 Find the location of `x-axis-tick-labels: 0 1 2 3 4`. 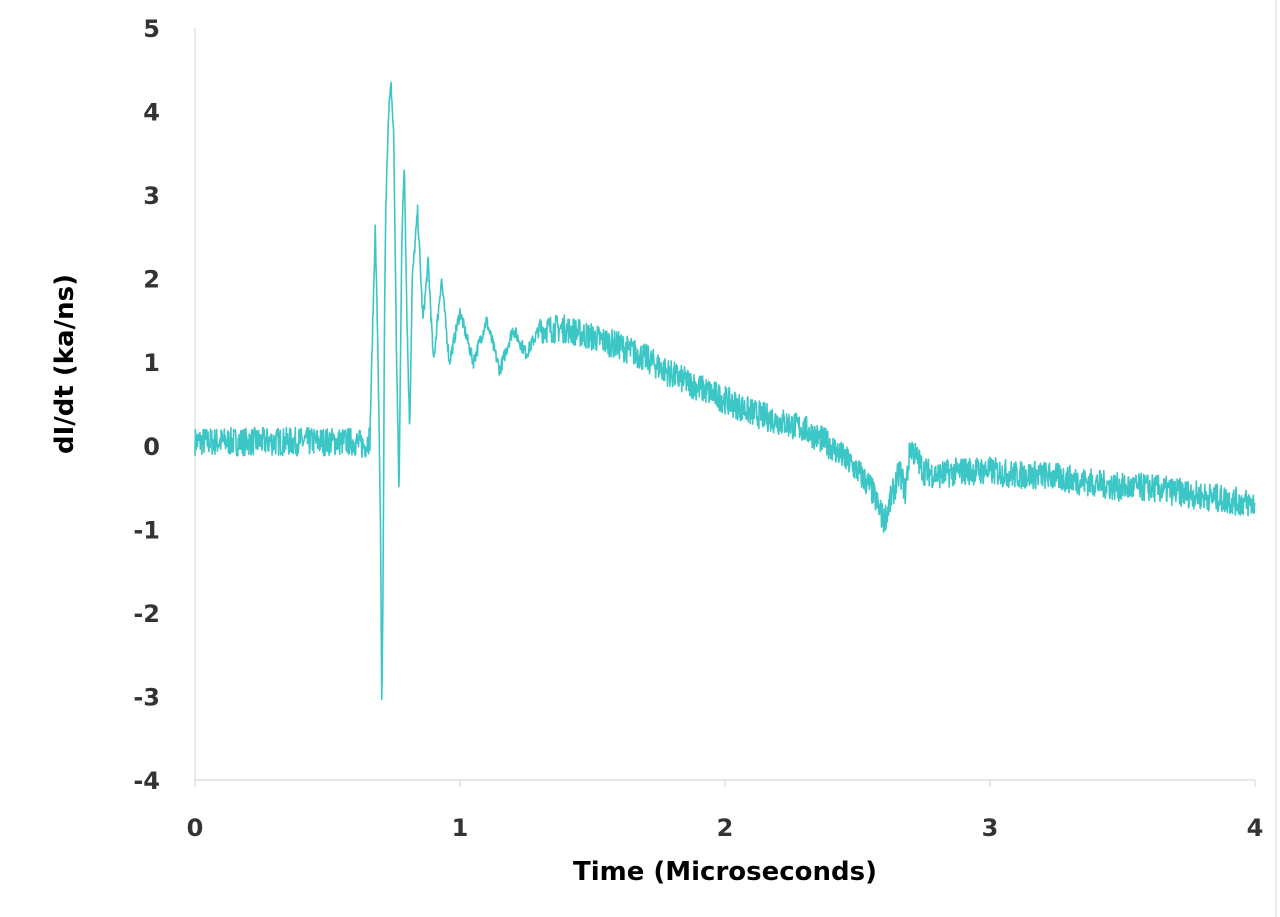

x-axis-tick-labels: 0 1 2 3 4 is located at coordinates (725, 828).